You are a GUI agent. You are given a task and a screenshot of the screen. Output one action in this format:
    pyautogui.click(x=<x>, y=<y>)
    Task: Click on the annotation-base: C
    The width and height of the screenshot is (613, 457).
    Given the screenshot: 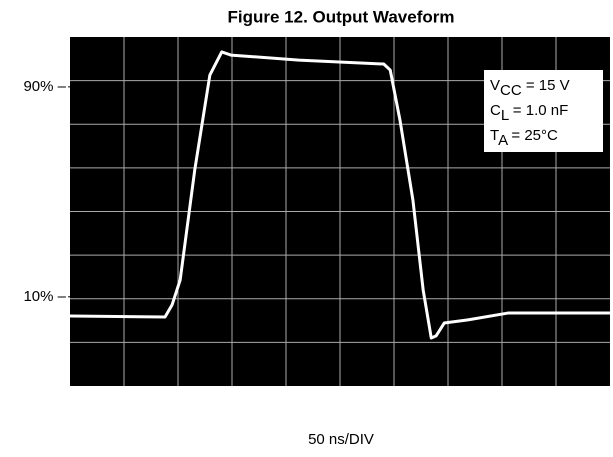 What is the action you would take?
    pyautogui.click(x=495, y=110)
    